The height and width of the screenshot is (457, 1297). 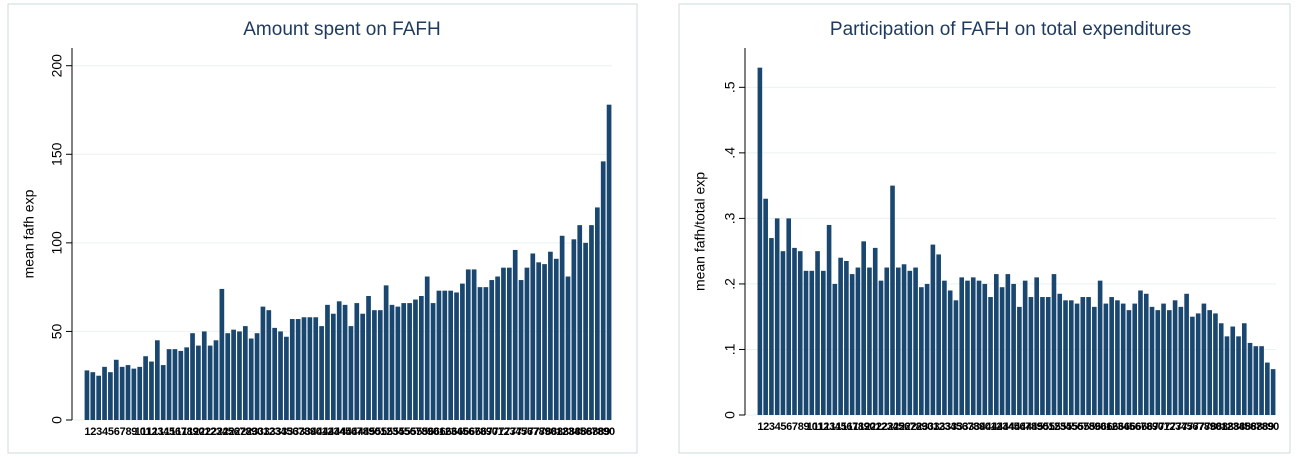 What do you see at coordinates (1135, 427) in the screenshot?
I see `x-tick-label: 66` at bounding box center [1135, 427].